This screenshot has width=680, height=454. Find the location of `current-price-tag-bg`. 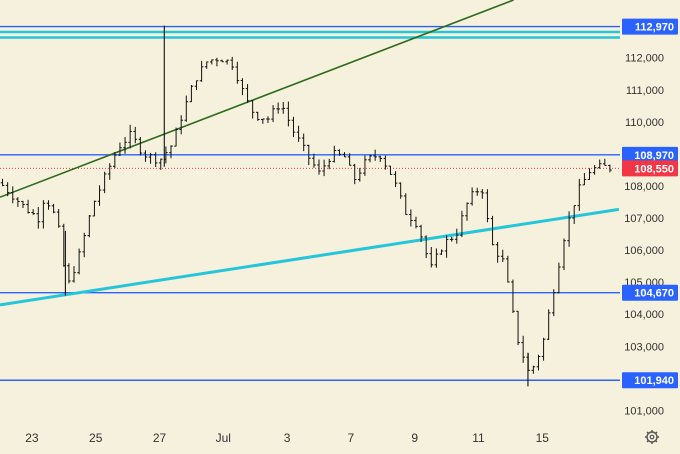

current-price-tag-bg is located at coordinates (650, 168).